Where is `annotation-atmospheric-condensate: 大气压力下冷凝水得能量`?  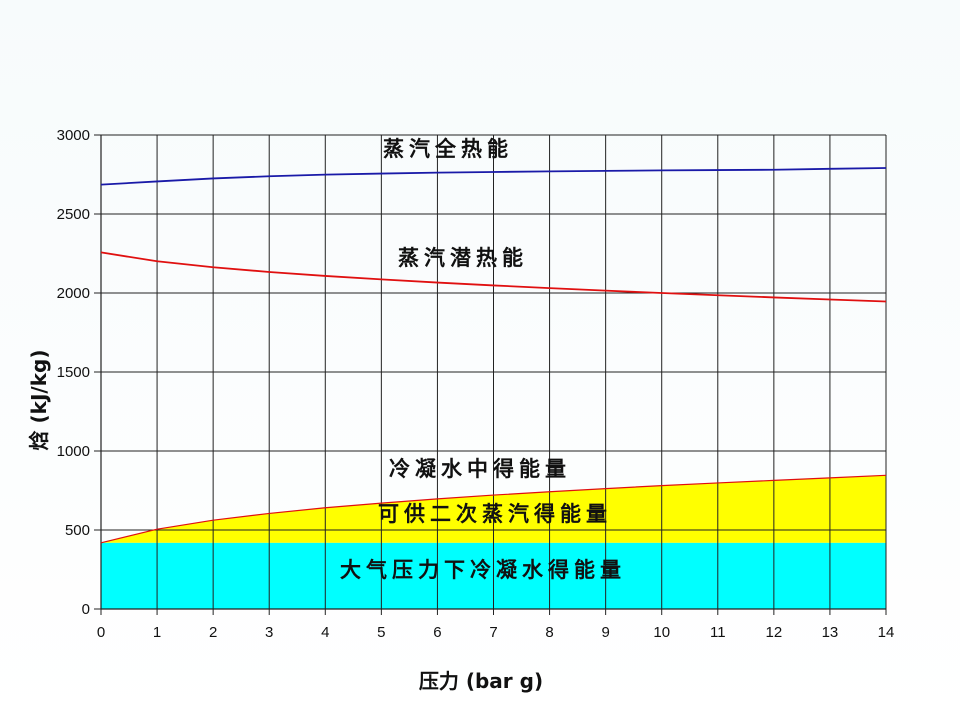
annotation-atmospheric-condensate: 大气压力下冷凝水得能量 is located at coordinates (483, 570).